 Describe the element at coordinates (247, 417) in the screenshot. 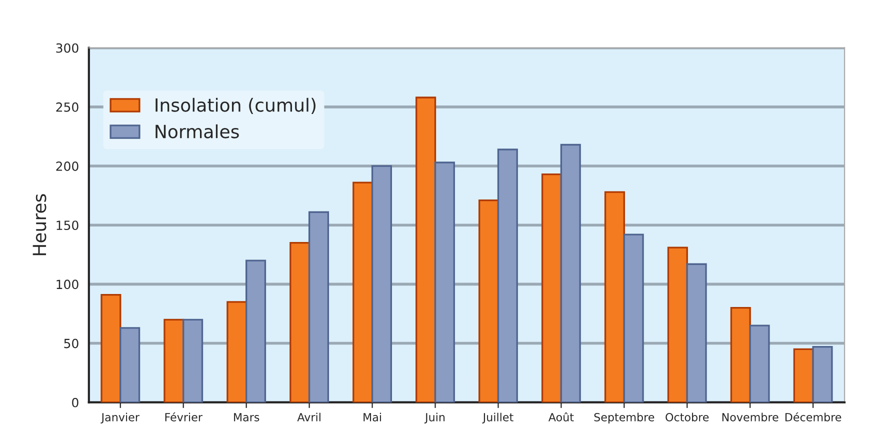

I see `x-tick-label: Mars` at that location.